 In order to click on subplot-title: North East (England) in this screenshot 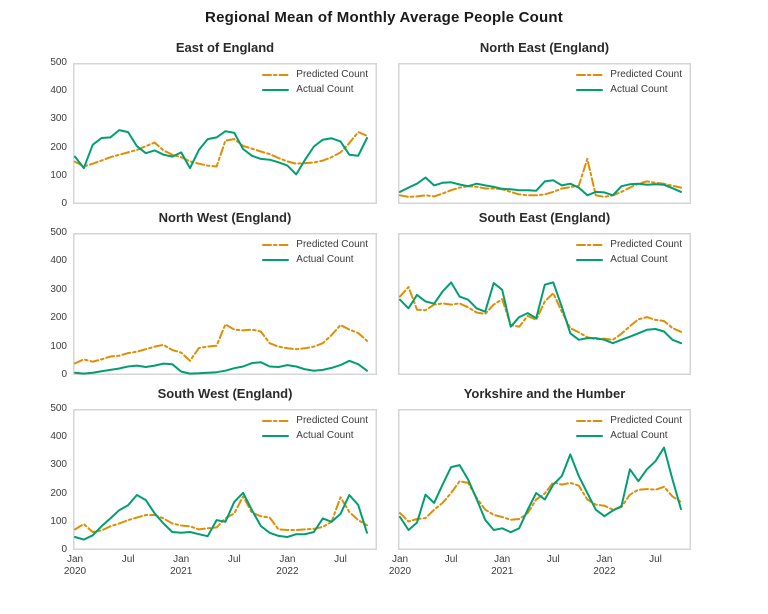, I will do `click(544, 47)`.